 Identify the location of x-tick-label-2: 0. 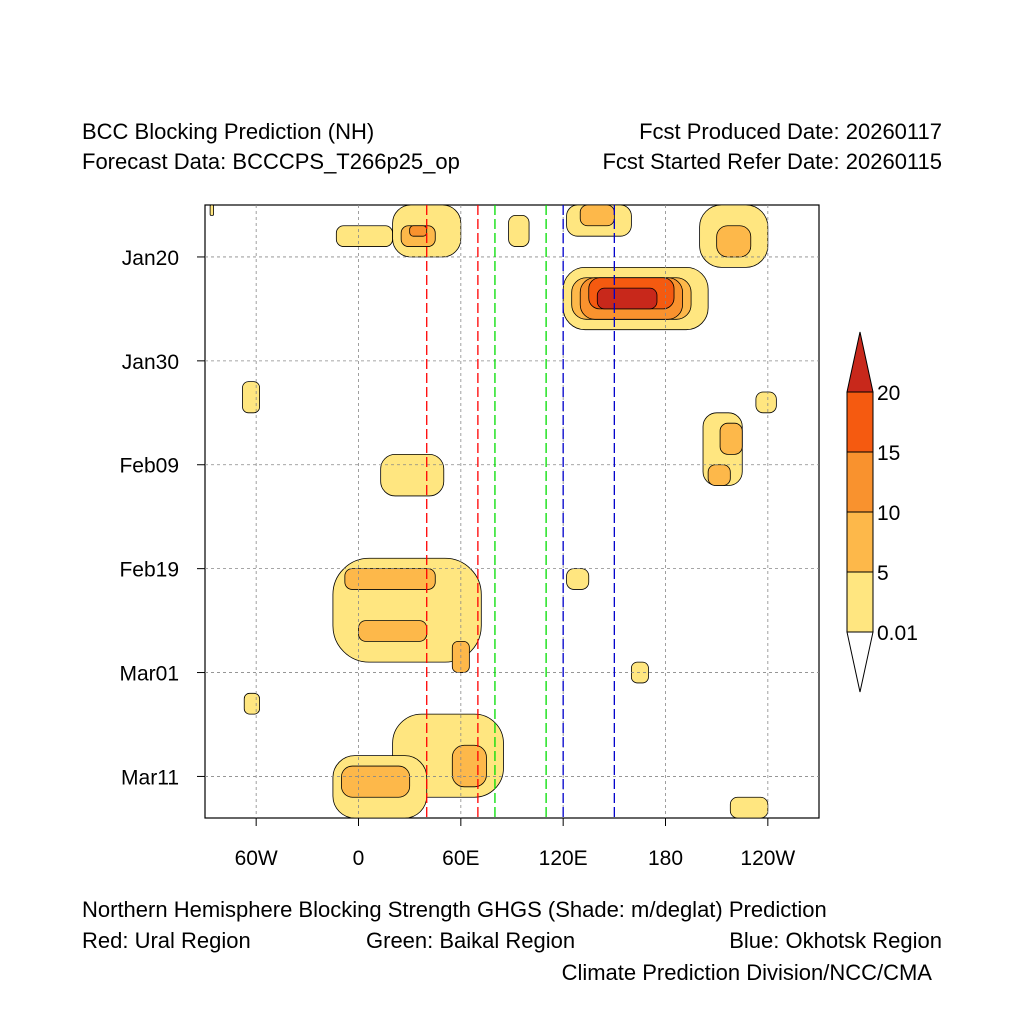
(359, 858).